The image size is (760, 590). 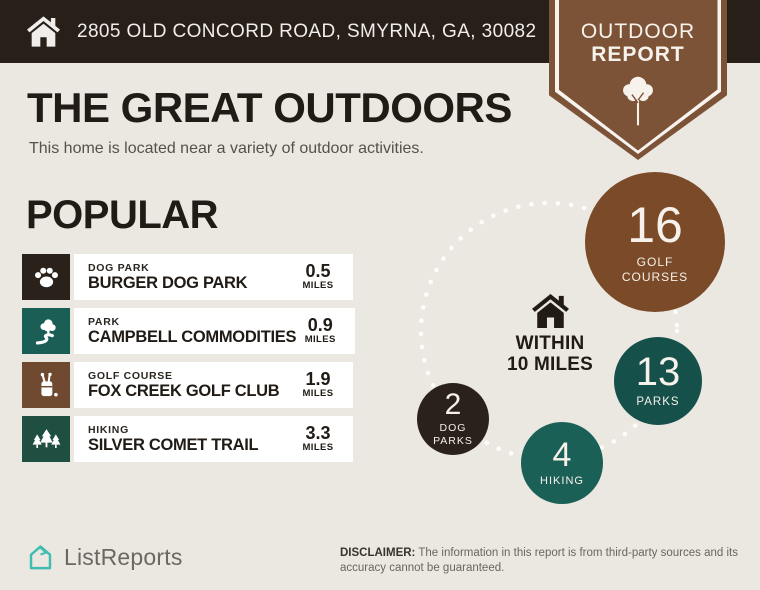 I want to click on bubble-label: HIKING, so click(x=562, y=480).